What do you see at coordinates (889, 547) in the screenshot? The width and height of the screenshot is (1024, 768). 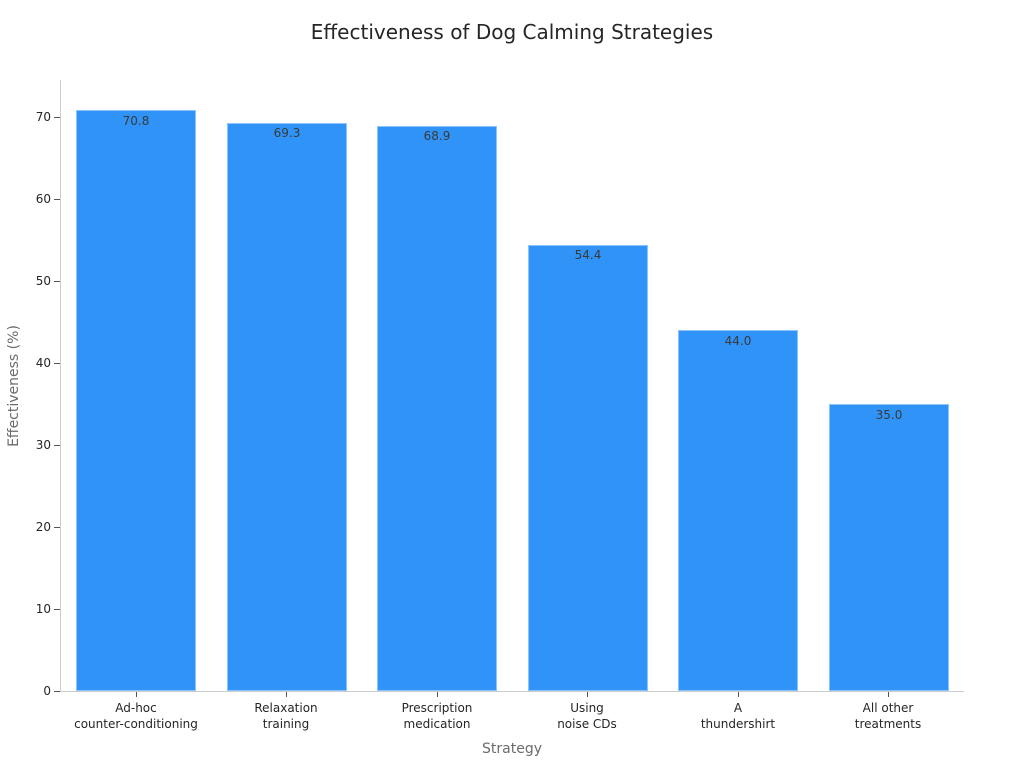 I see `bar-all-other-treatments` at bounding box center [889, 547].